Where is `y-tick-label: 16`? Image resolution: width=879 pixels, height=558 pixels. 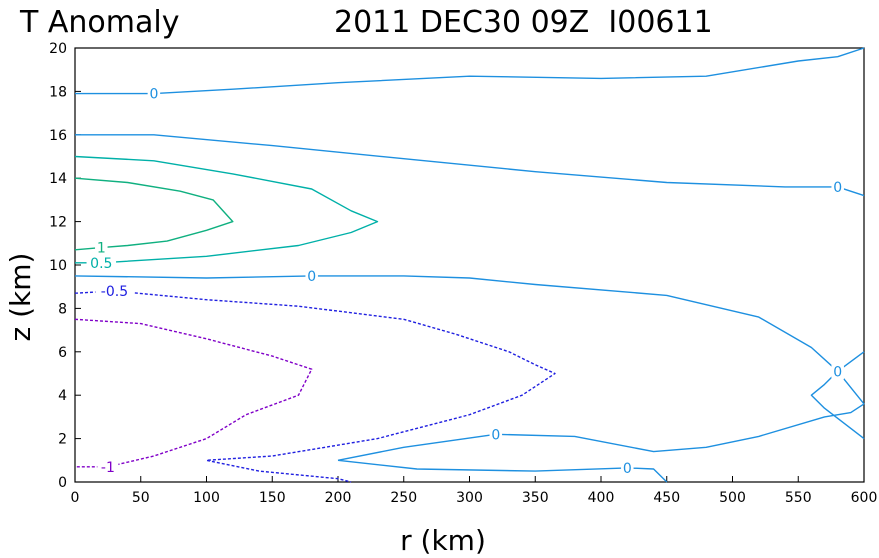 y-tick-label: 16 is located at coordinates (58, 136).